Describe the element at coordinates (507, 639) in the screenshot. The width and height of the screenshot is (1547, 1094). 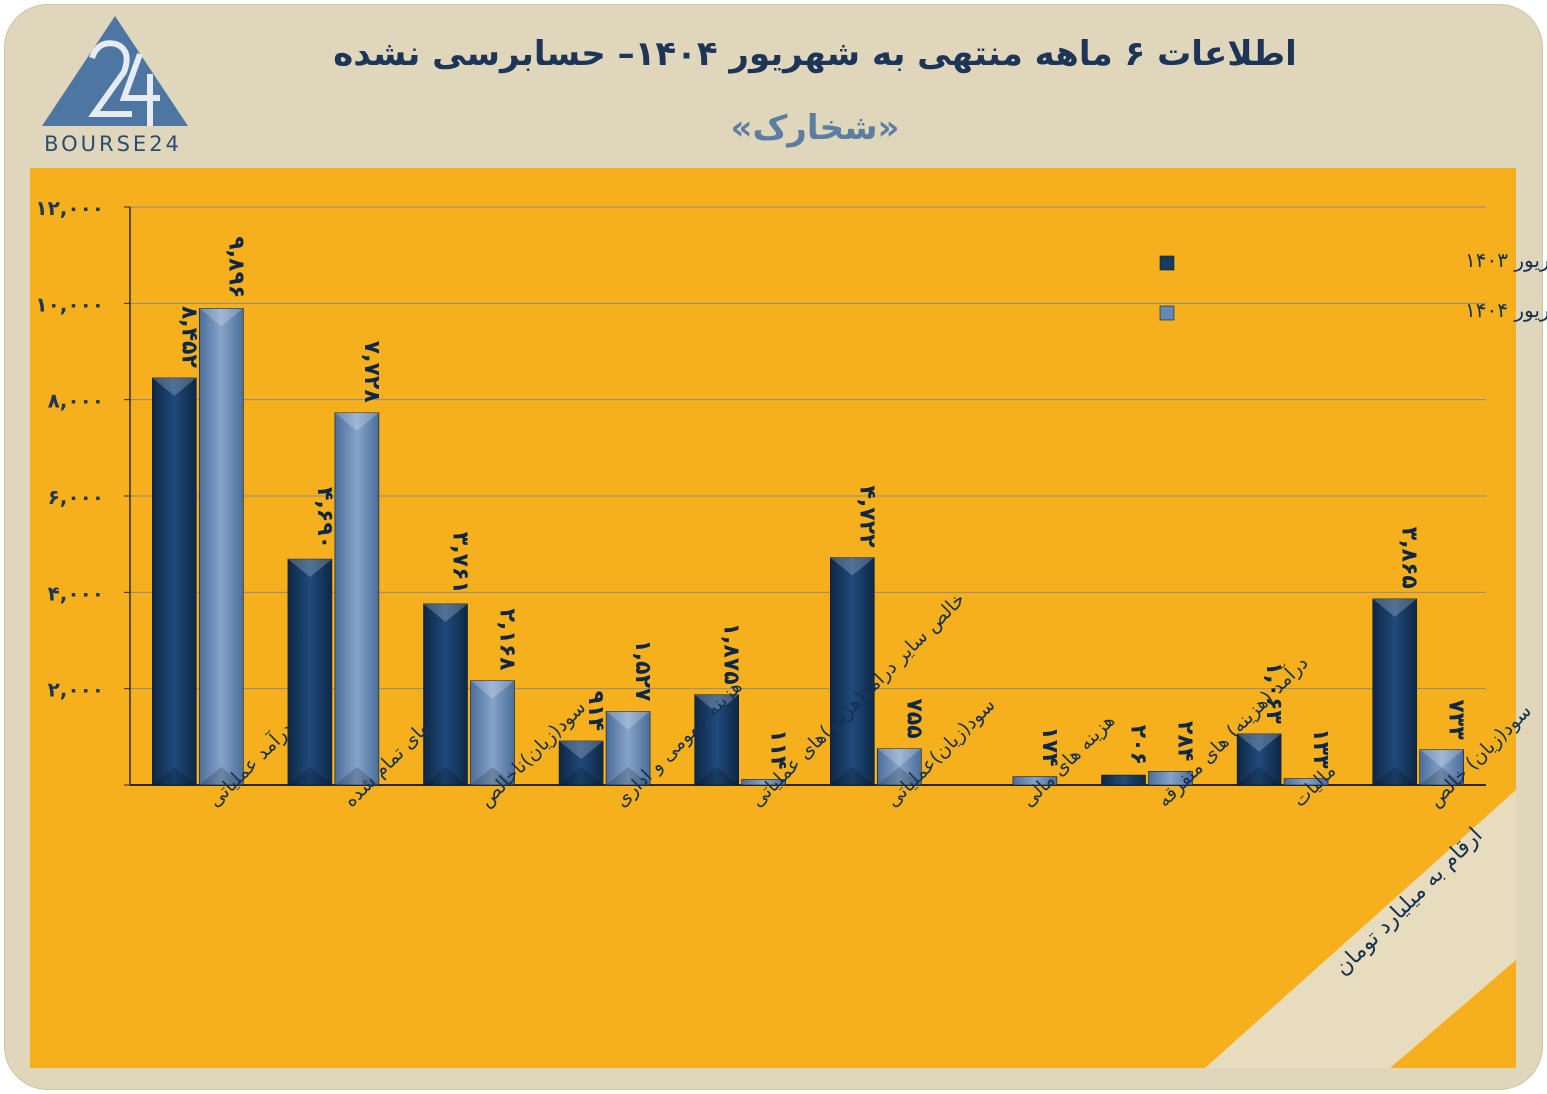
I see `value-label: ۲,۱۶۸` at that location.